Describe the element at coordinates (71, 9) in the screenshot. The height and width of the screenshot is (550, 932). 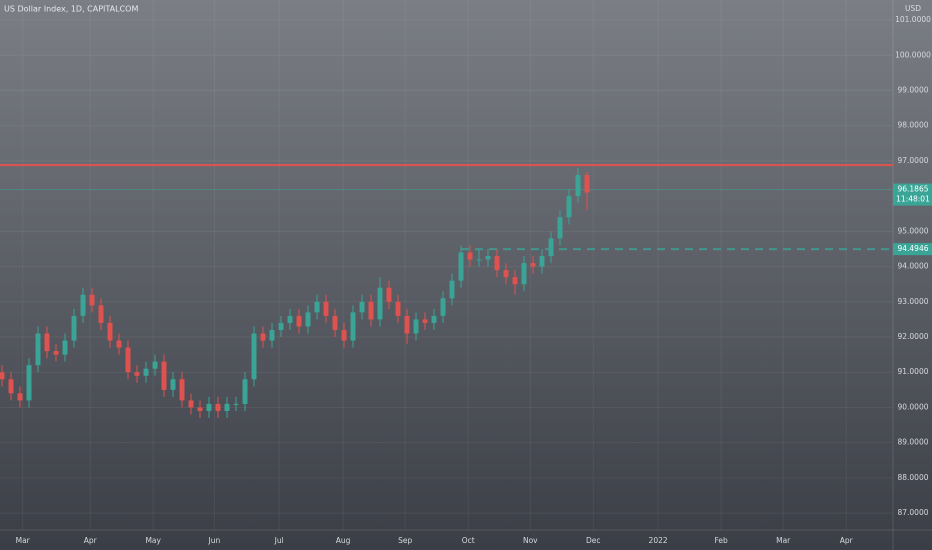
I see `chart-title: US Dollar Index, 1D, CAPITALCOM` at that location.